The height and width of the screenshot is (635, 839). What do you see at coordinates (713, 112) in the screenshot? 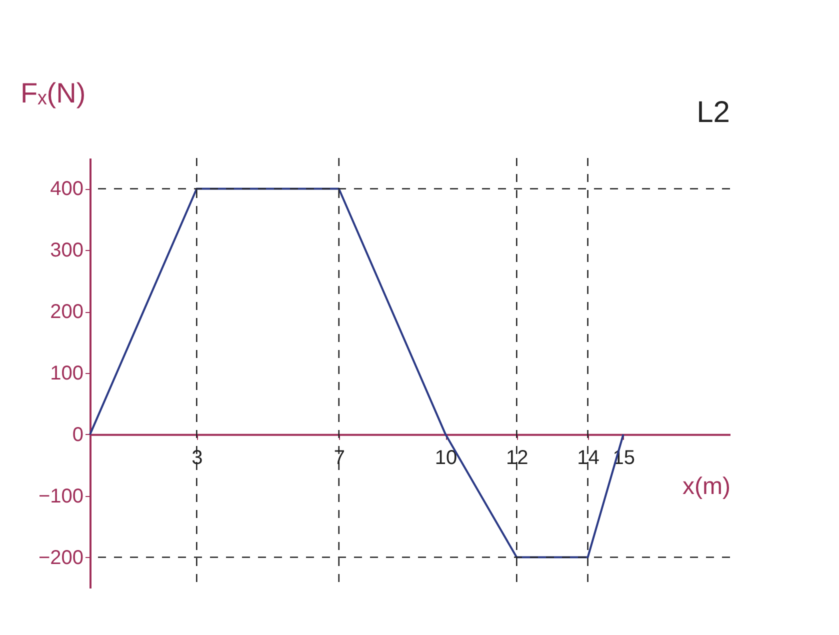
I see `text: L2` at bounding box center [713, 112].